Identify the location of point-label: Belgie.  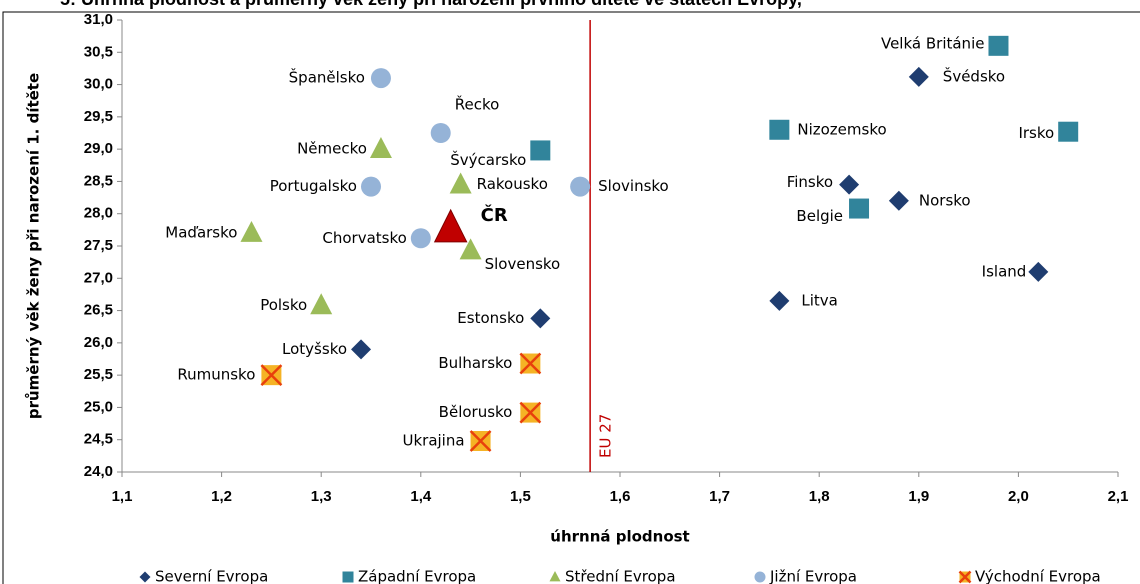
(819, 216).